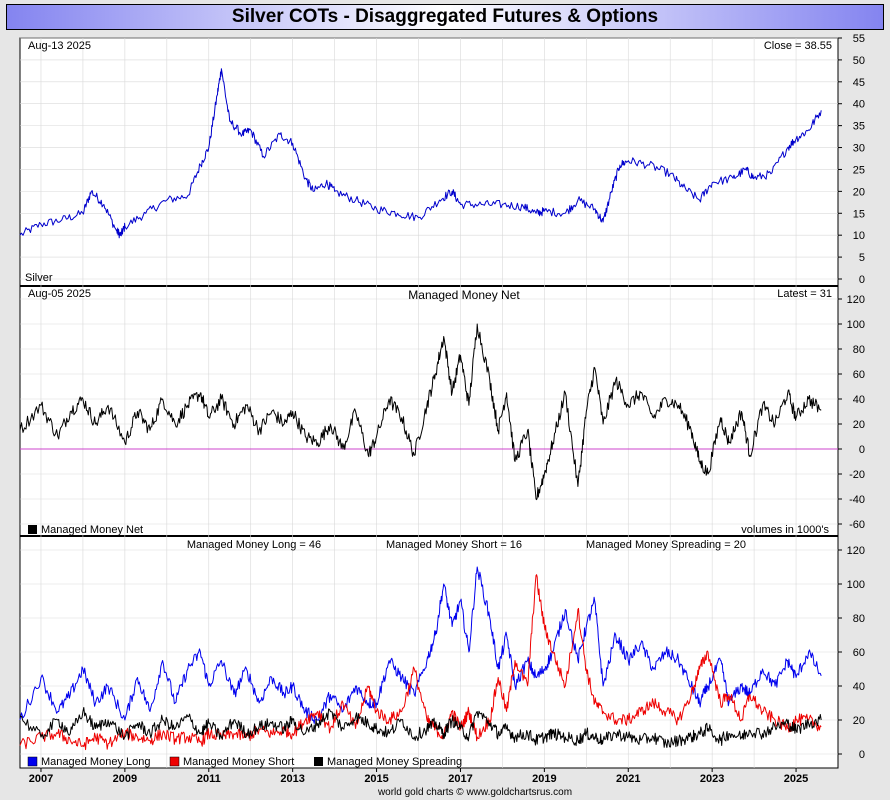  What do you see at coordinates (628, 779) in the screenshot?
I see `x-tick-label: 2021` at bounding box center [628, 779].